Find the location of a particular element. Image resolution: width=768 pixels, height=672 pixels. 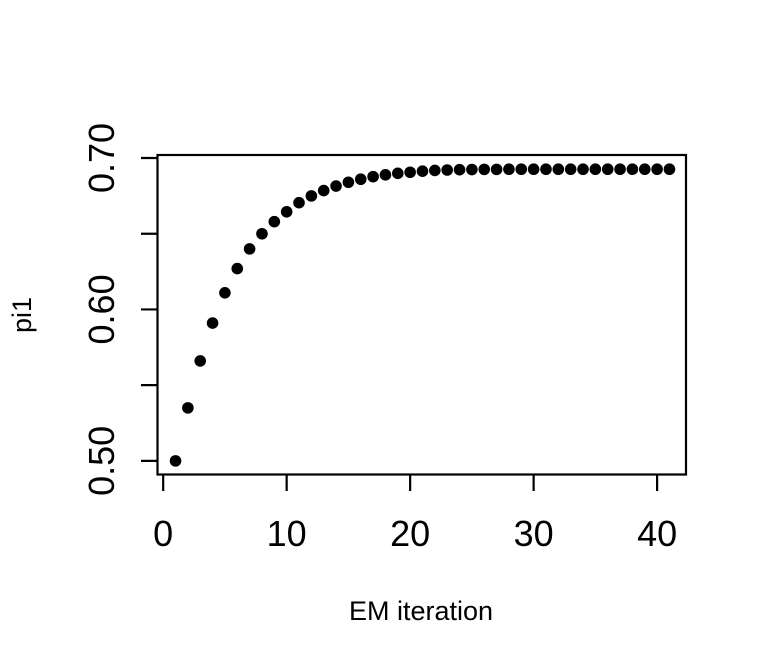

y-axis: 0.50 0.60 0.70 is located at coordinates (119, 309).